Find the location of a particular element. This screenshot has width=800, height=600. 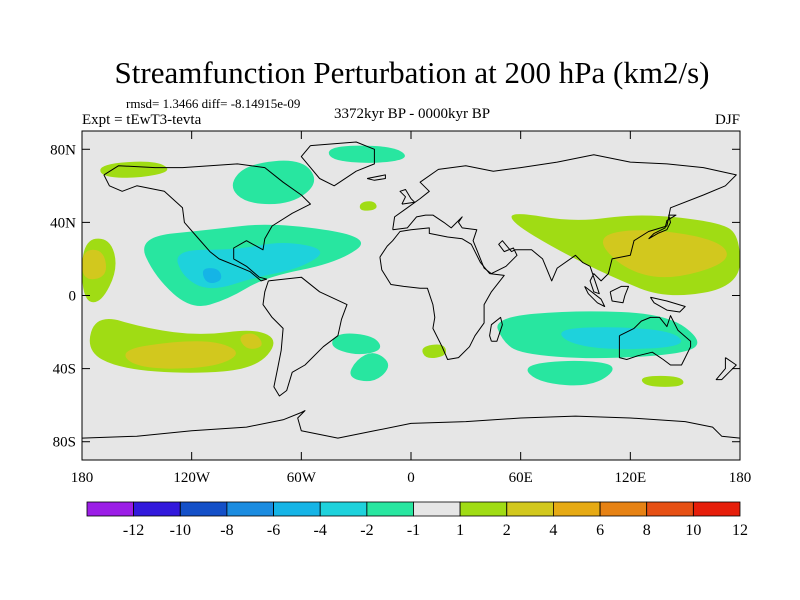

colorbar-label: 1 is located at coordinates (460, 530).